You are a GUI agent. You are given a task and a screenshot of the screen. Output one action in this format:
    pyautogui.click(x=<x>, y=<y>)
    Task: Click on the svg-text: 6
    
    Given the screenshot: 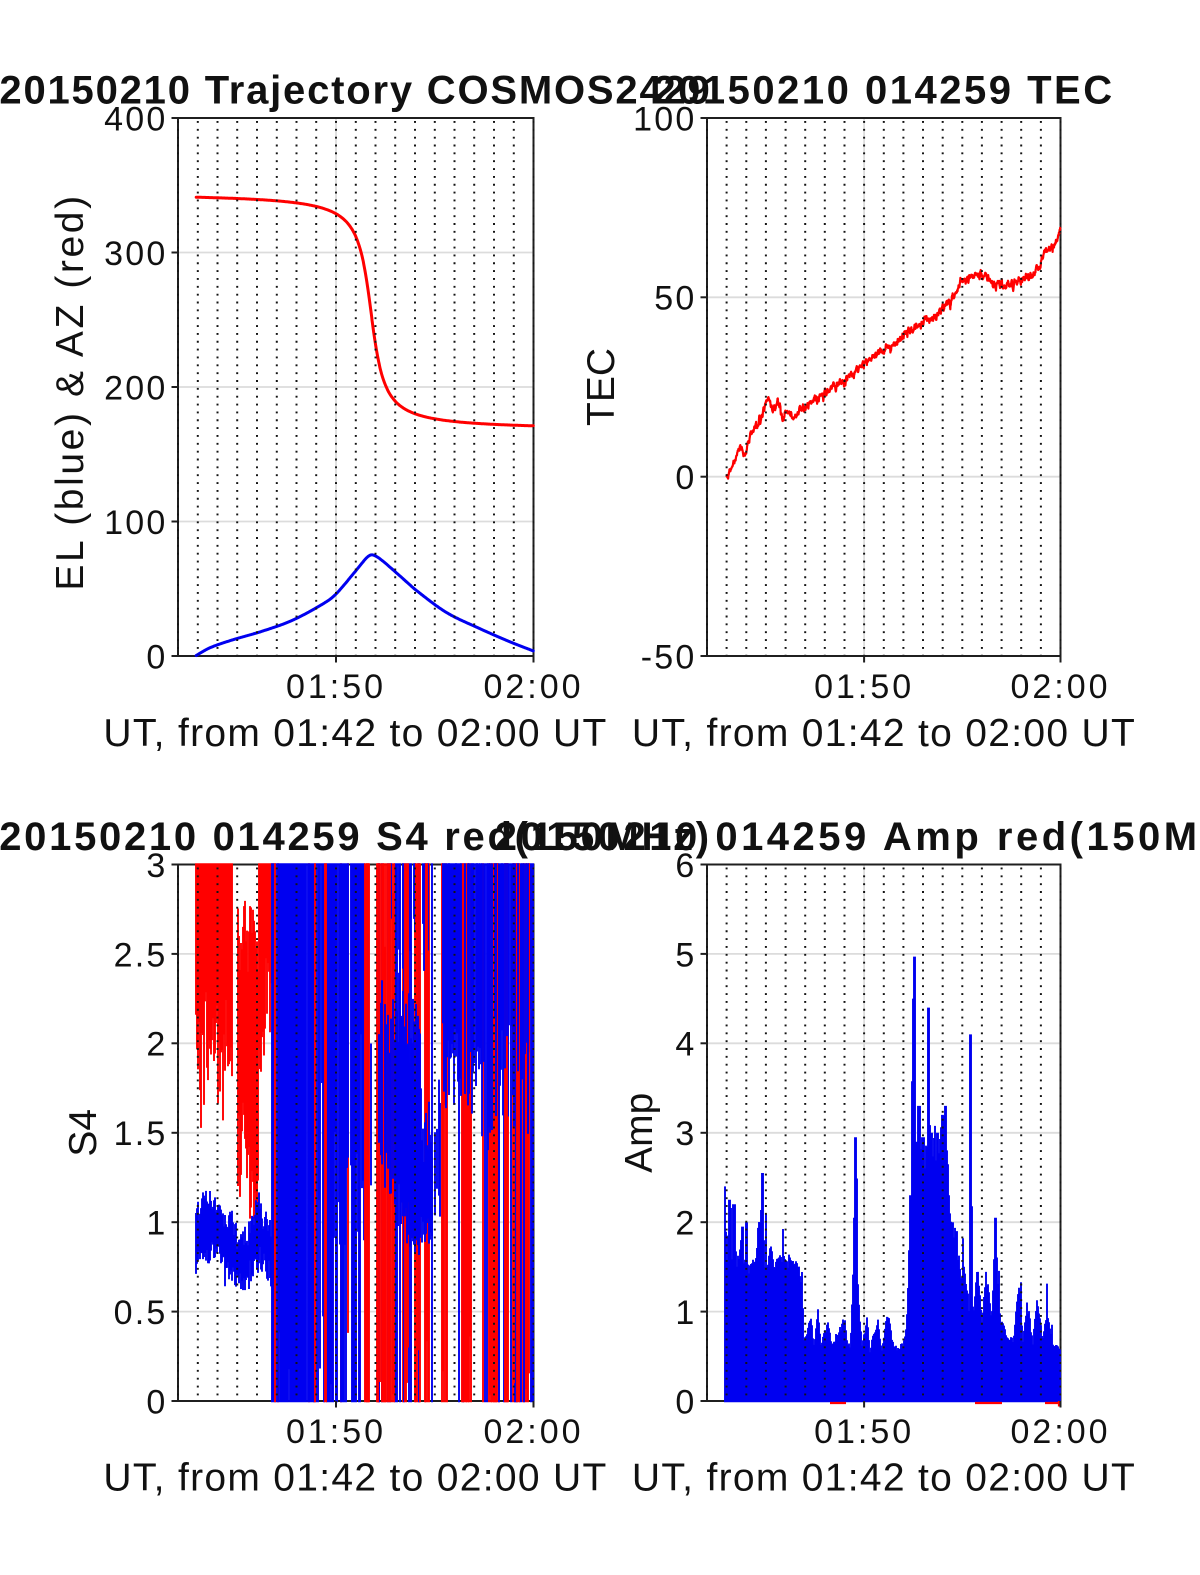 What is the action you would take?
    pyautogui.click(x=685, y=866)
    